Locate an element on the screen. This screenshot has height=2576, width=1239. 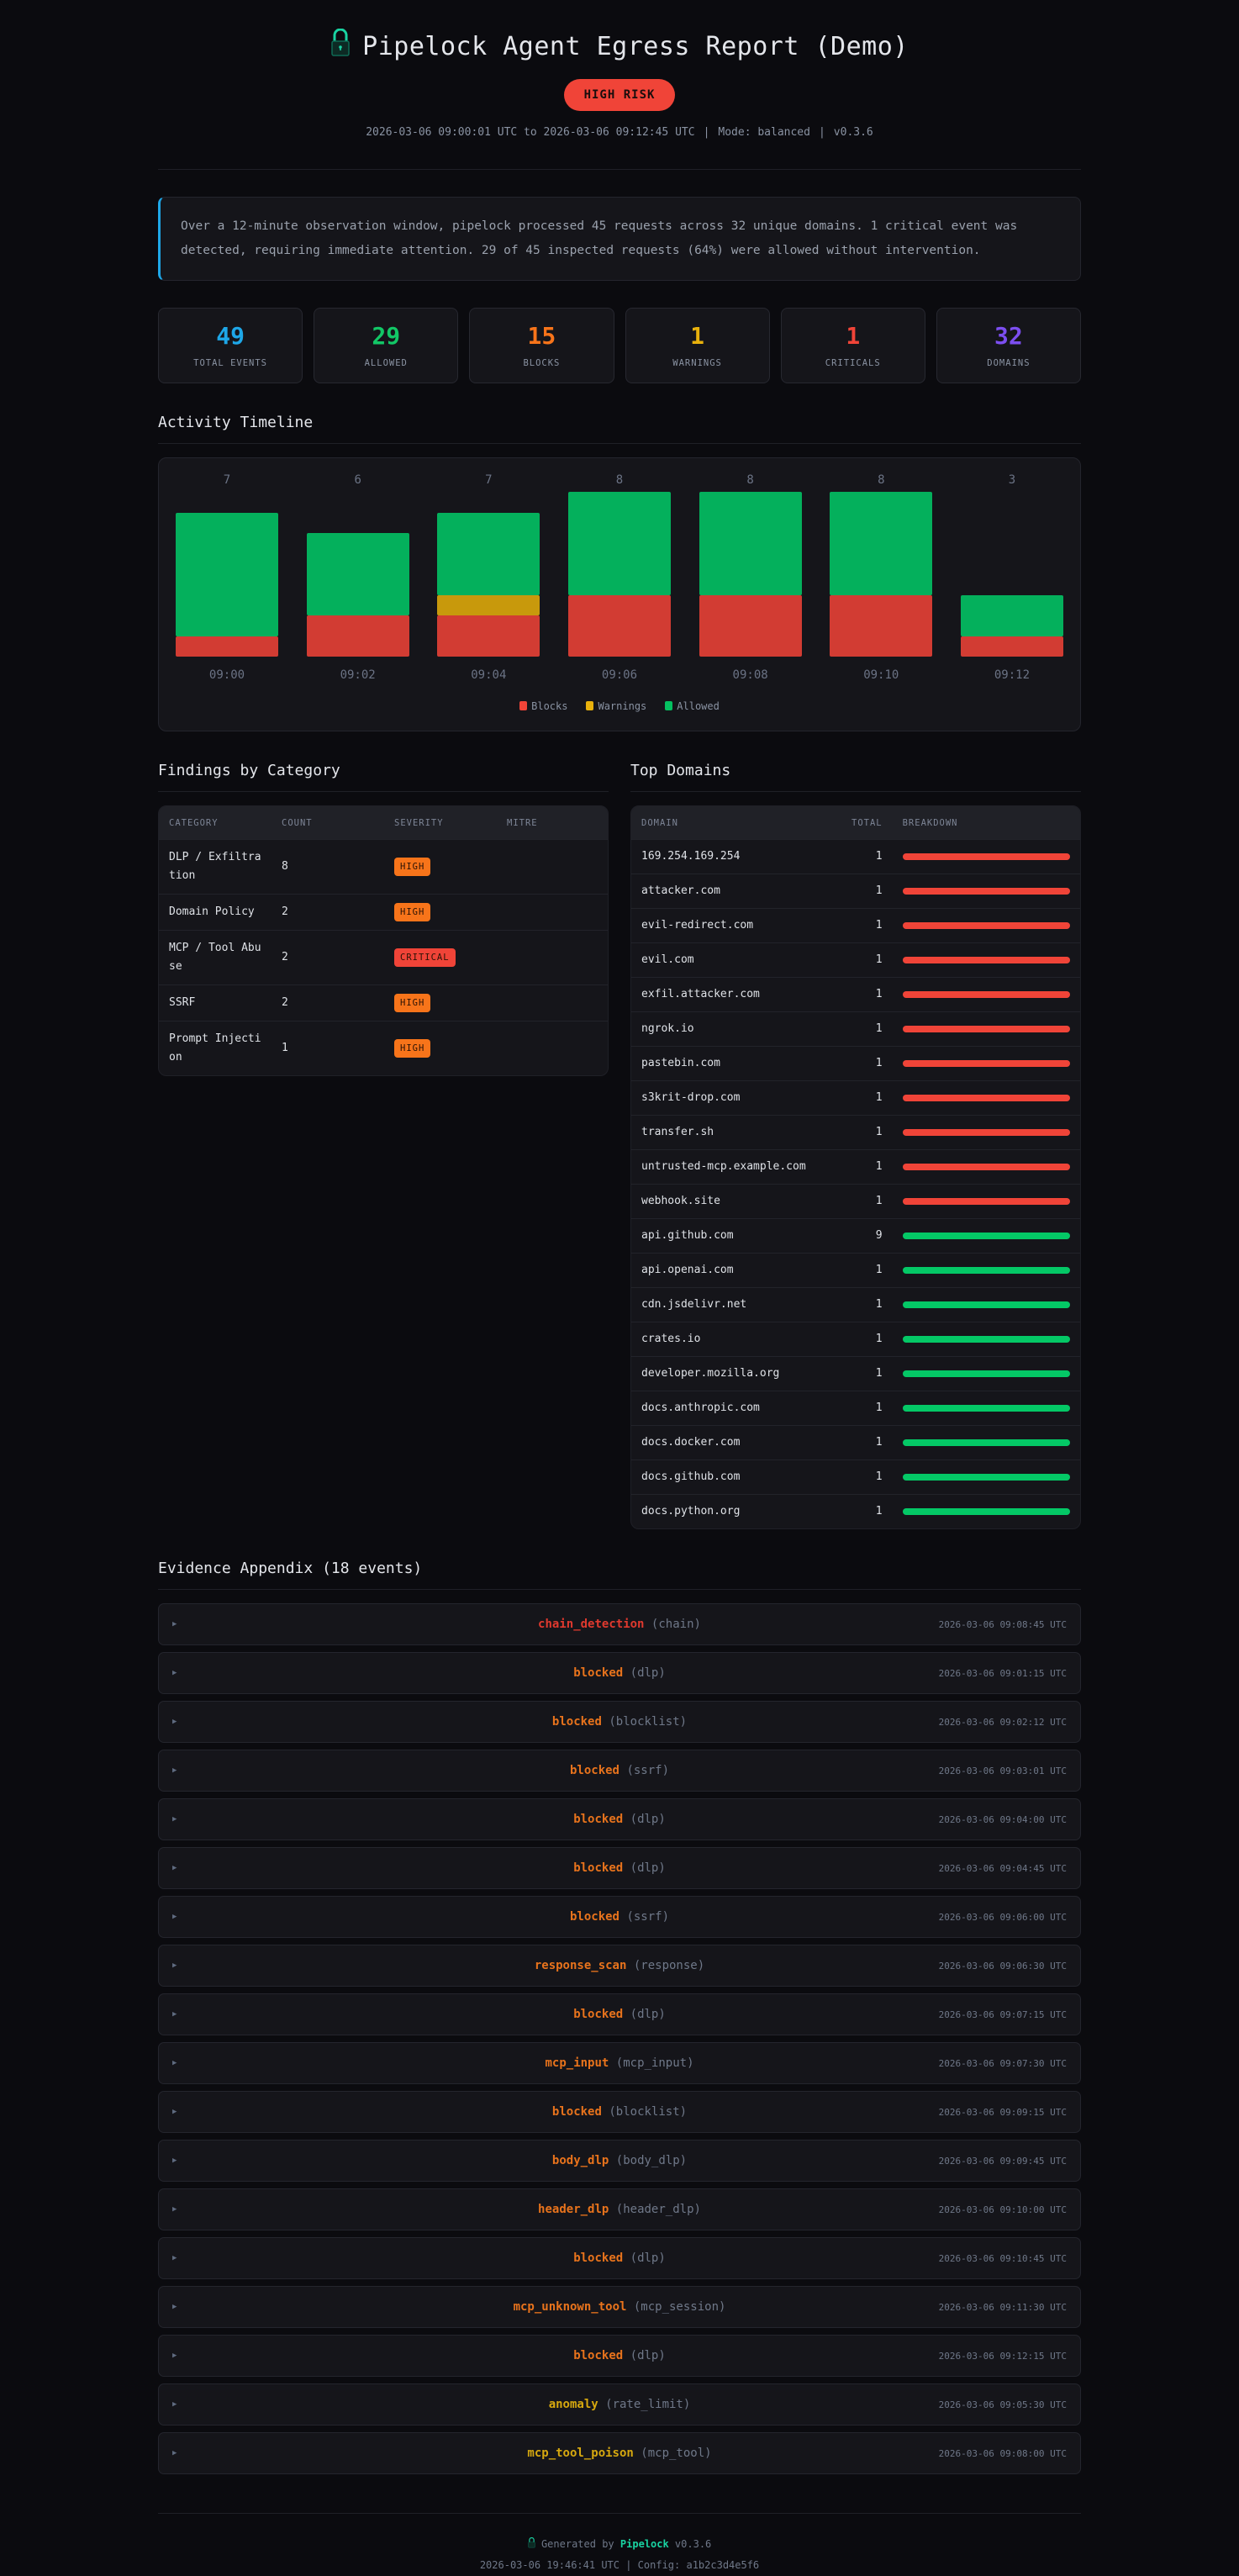
event-timestamp: 2026-03-06 09:06:30 UTC is located at coordinates (1003, 1966).